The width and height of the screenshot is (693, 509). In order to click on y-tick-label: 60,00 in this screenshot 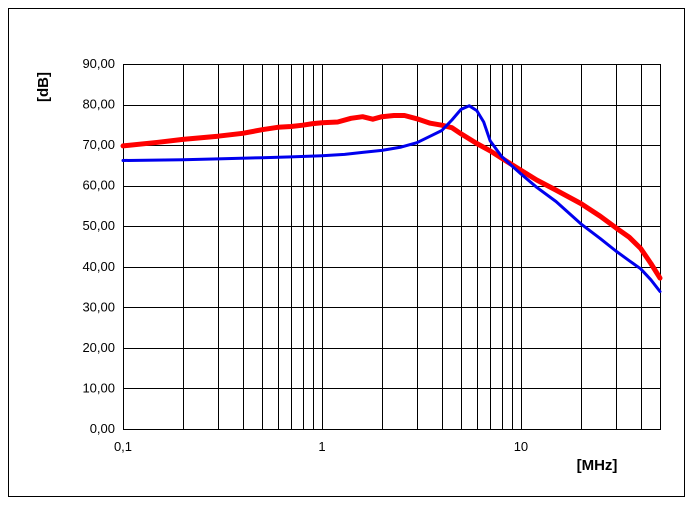, I will do `click(98, 185)`.